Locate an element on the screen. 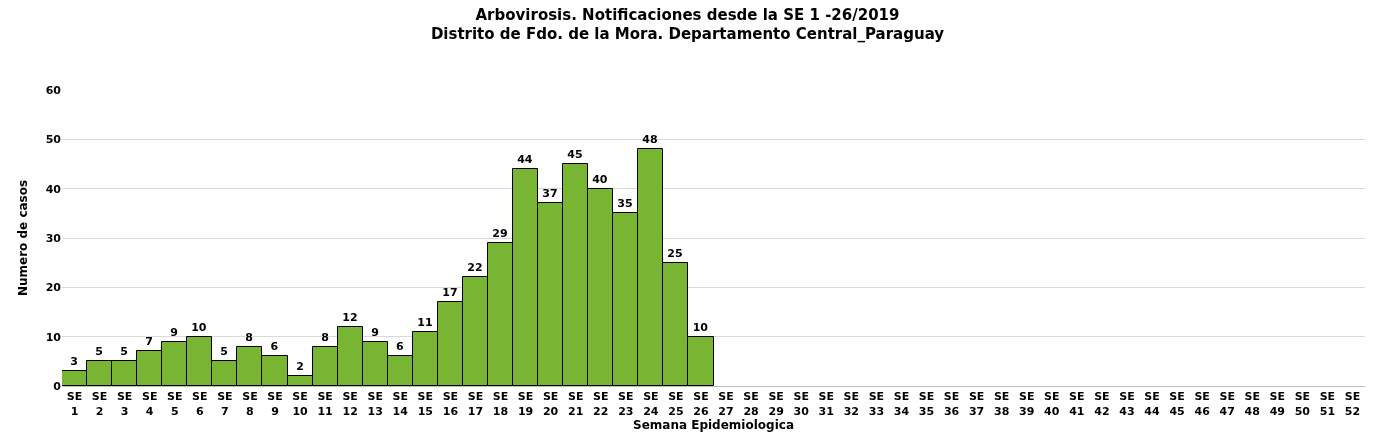 The width and height of the screenshot is (1375, 444). data-label: 22 is located at coordinates (475, 267).